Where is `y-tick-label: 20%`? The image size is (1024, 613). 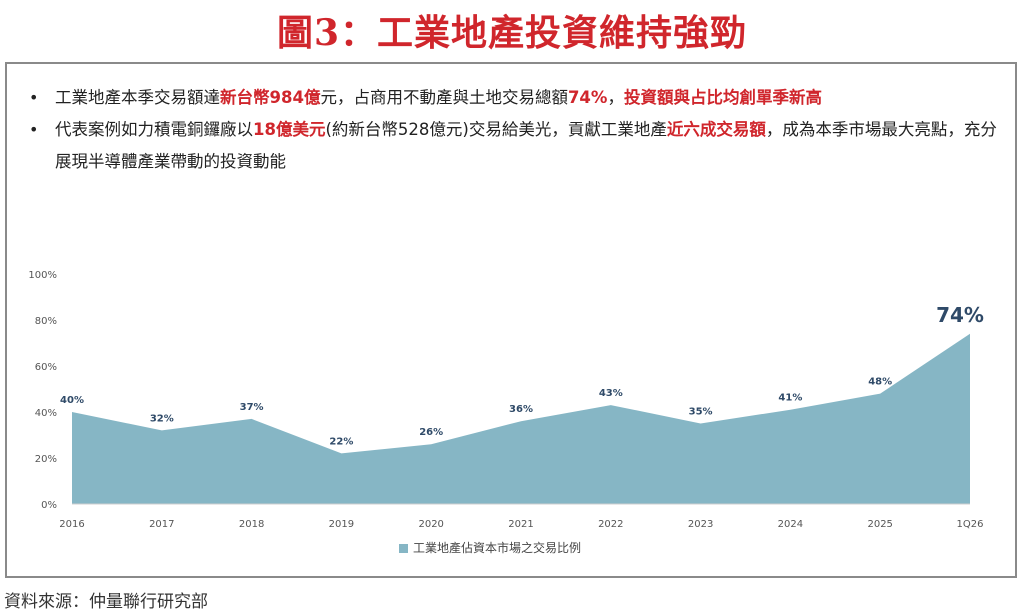
y-tick-label: 20% is located at coordinates (46, 459).